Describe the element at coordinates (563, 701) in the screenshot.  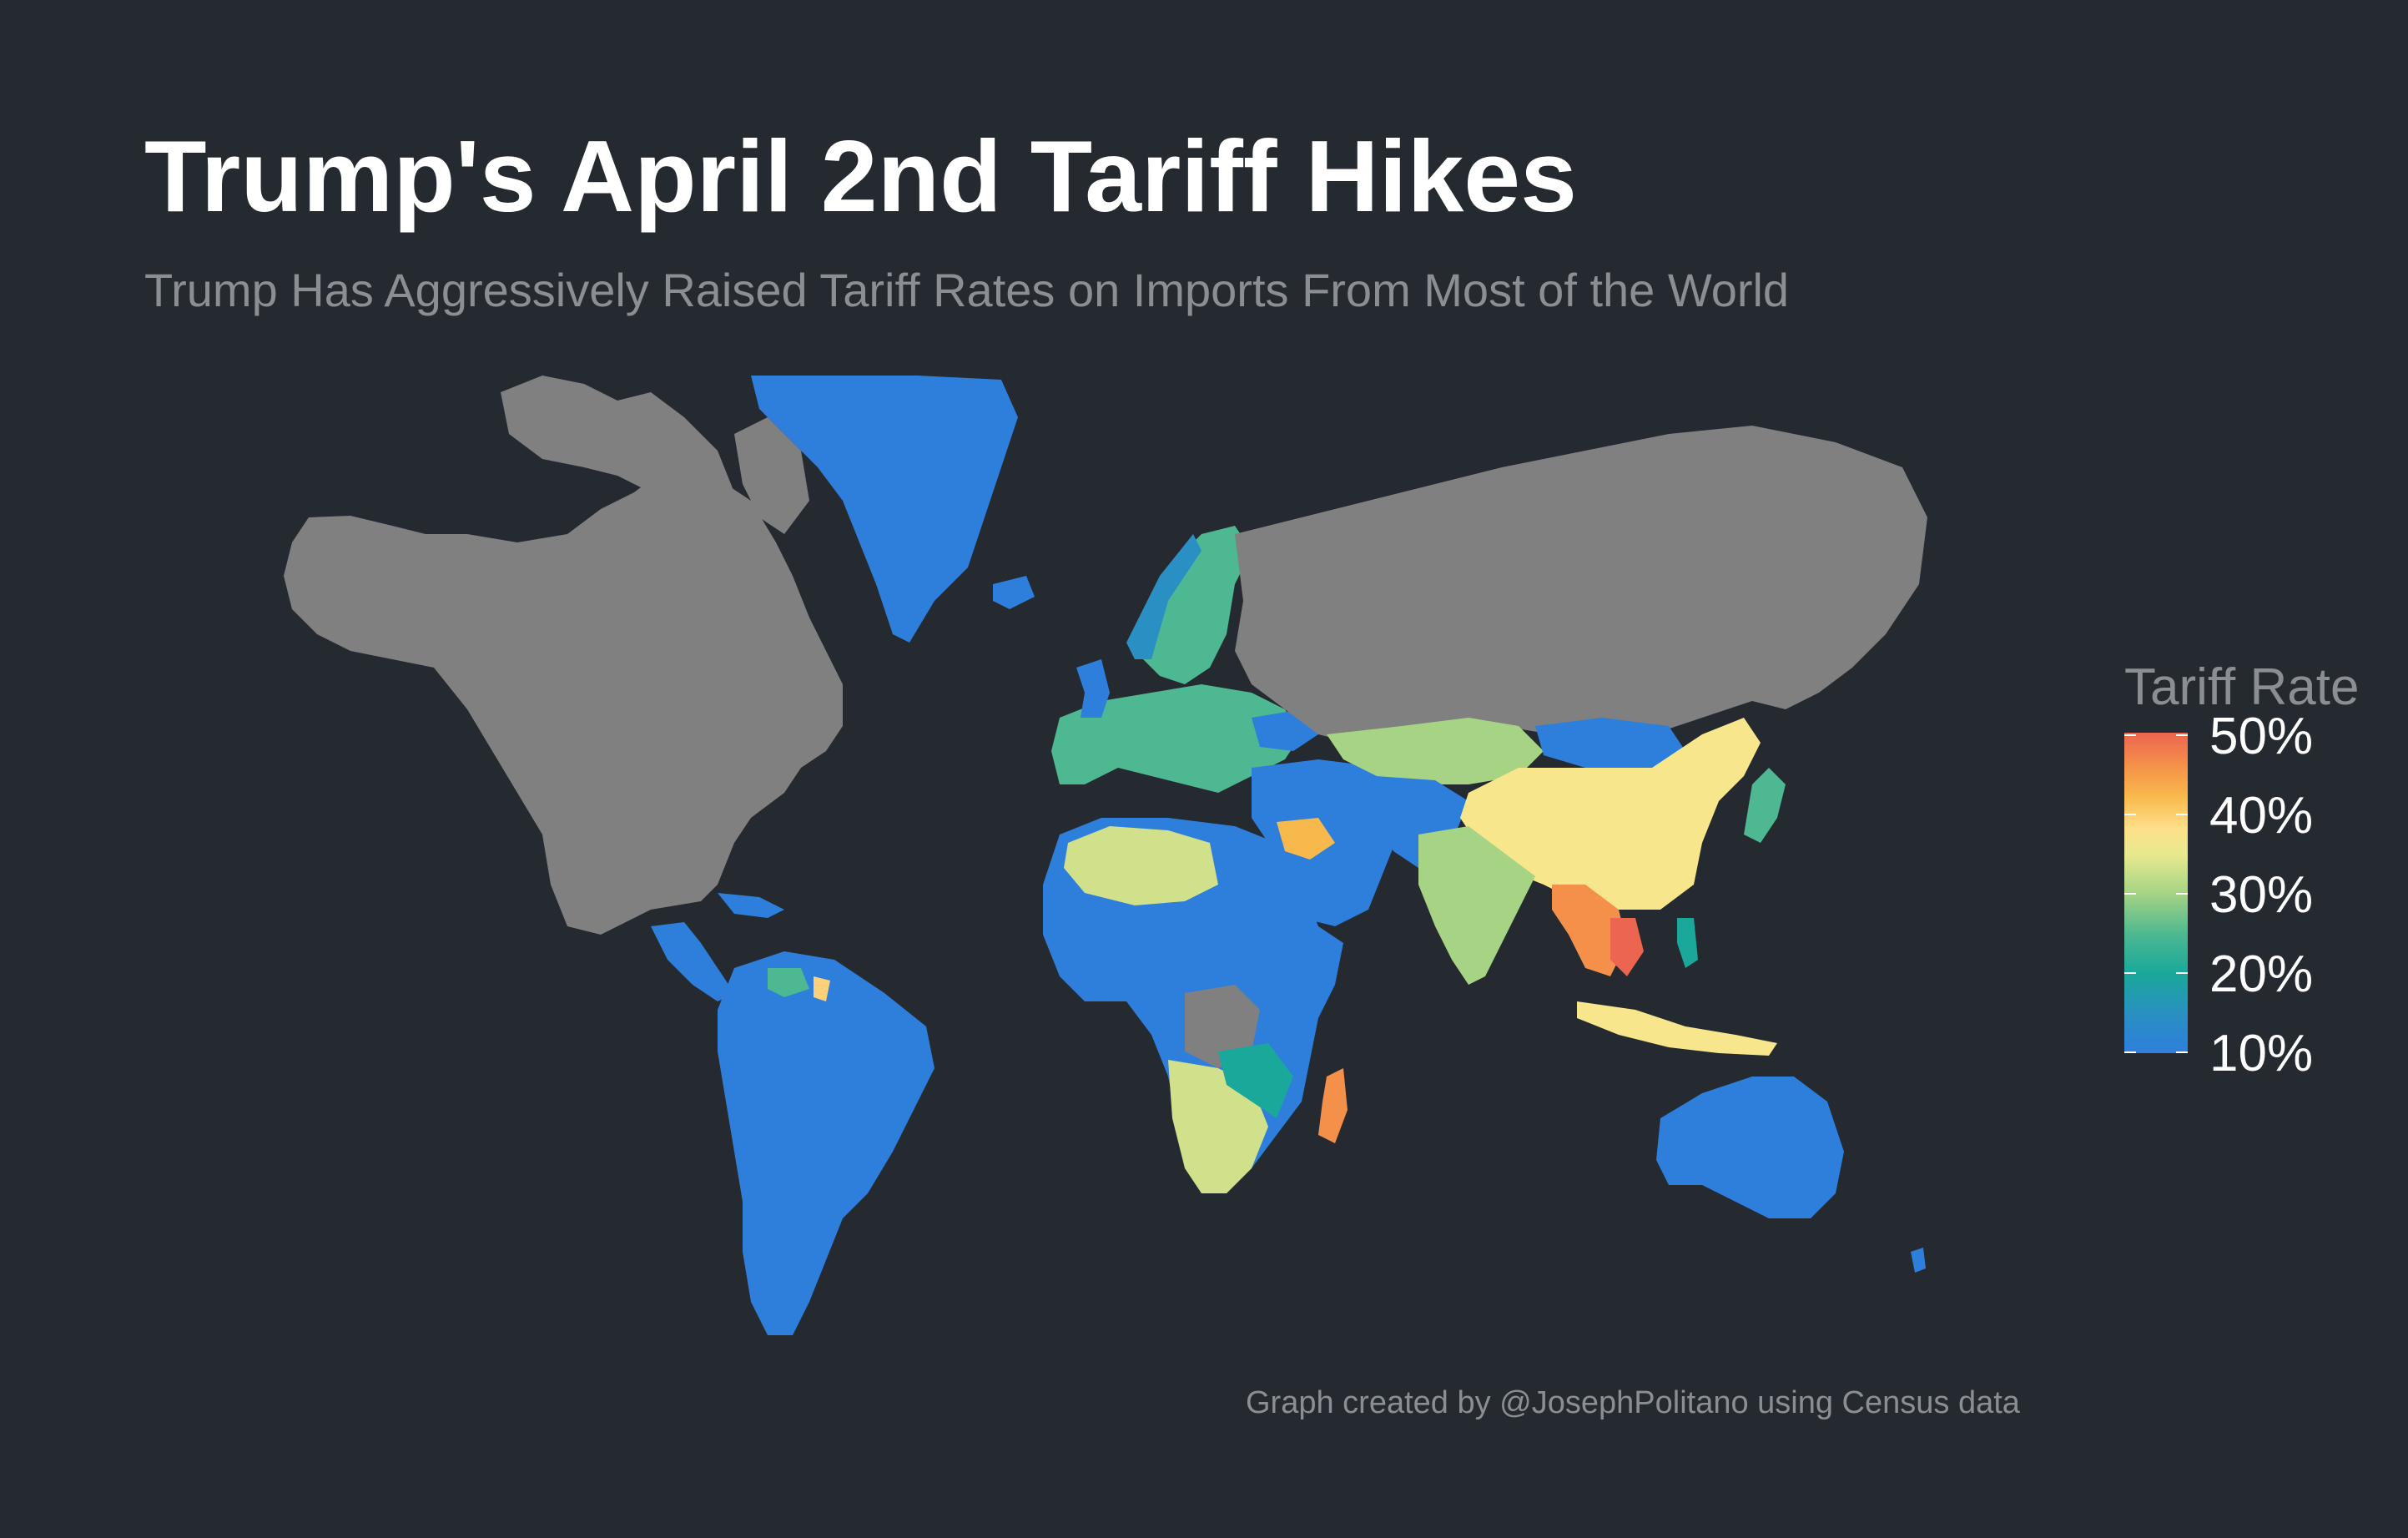
I see `north-america-region` at that location.